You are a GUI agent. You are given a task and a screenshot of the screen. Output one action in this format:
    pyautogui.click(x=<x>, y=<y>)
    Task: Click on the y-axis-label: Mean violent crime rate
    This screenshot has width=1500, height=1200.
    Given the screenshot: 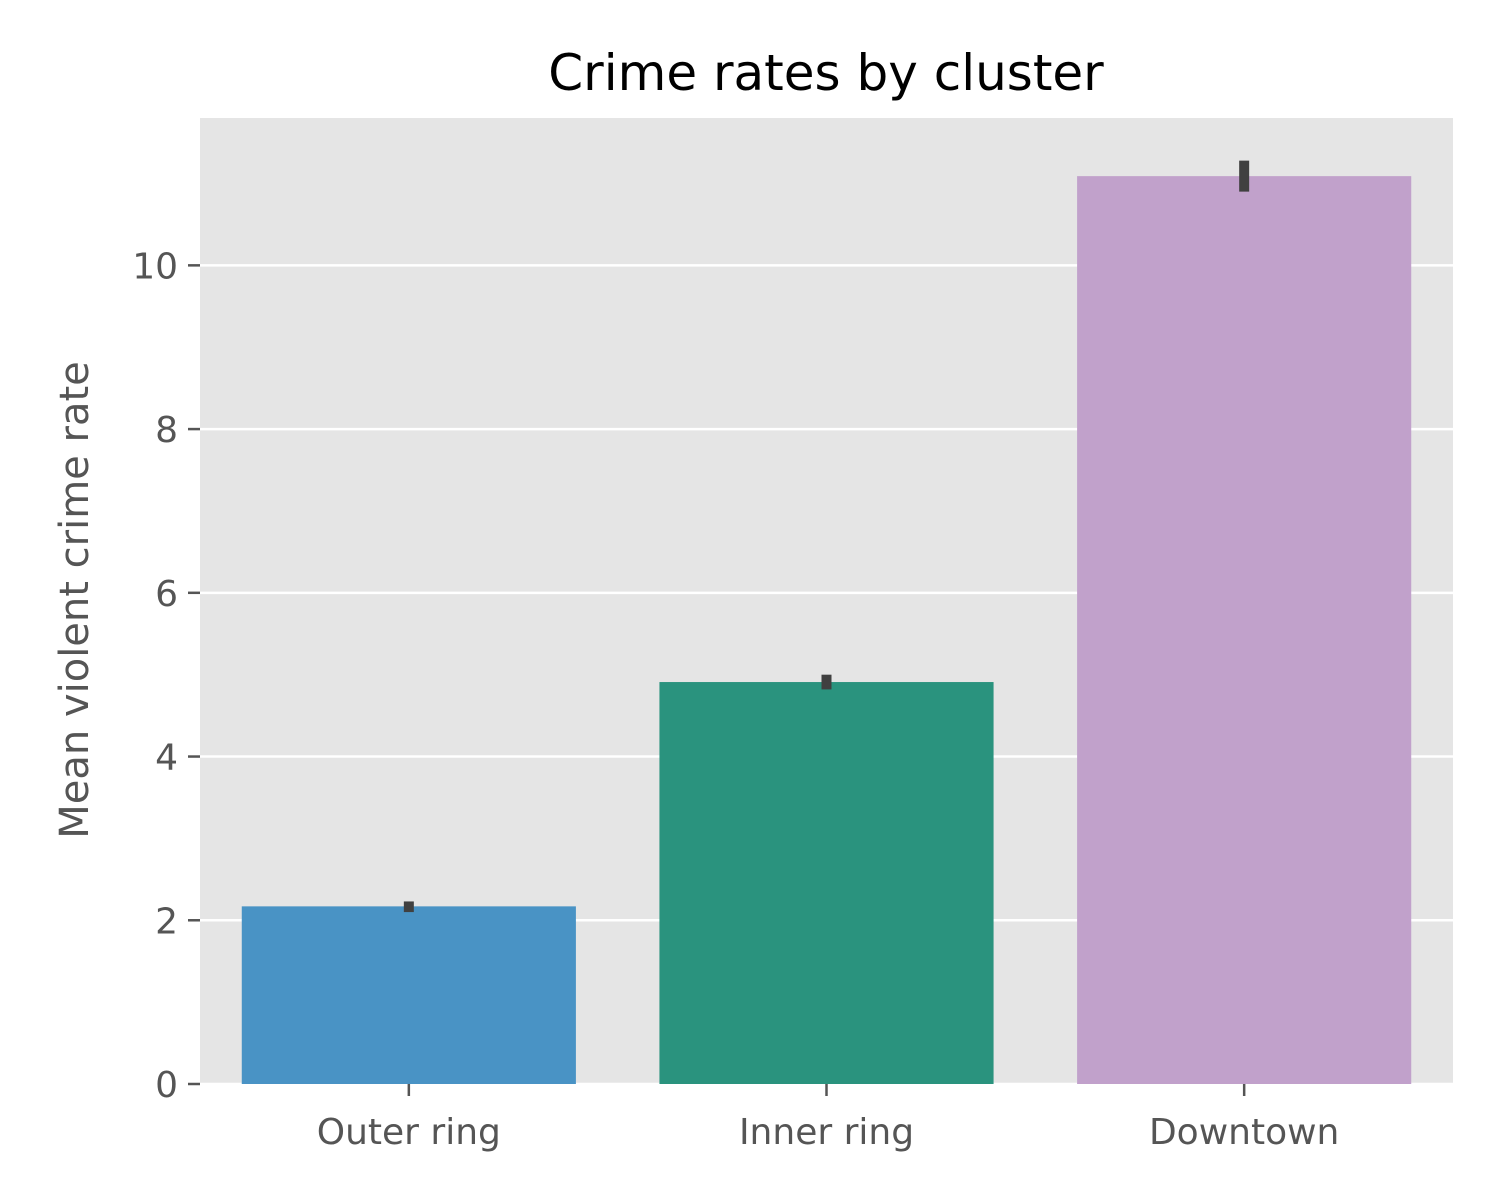 What is the action you would take?
    pyautogui.click(x=75, y=600)
    